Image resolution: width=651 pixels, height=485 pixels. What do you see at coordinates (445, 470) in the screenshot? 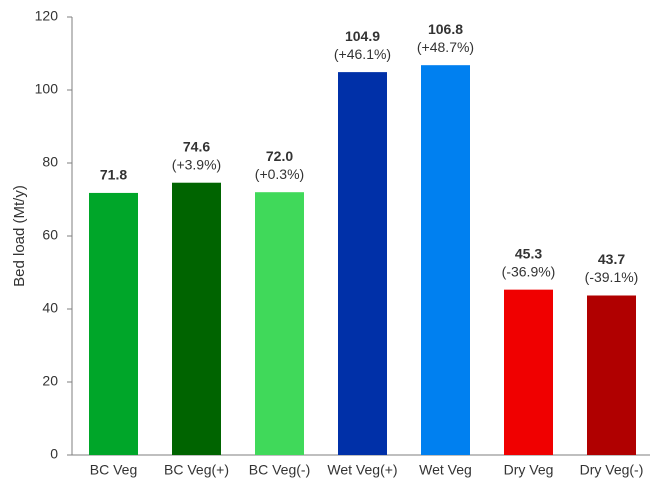
I see `x-tick-label: Wet Veg` at bounding box center [445, 470].